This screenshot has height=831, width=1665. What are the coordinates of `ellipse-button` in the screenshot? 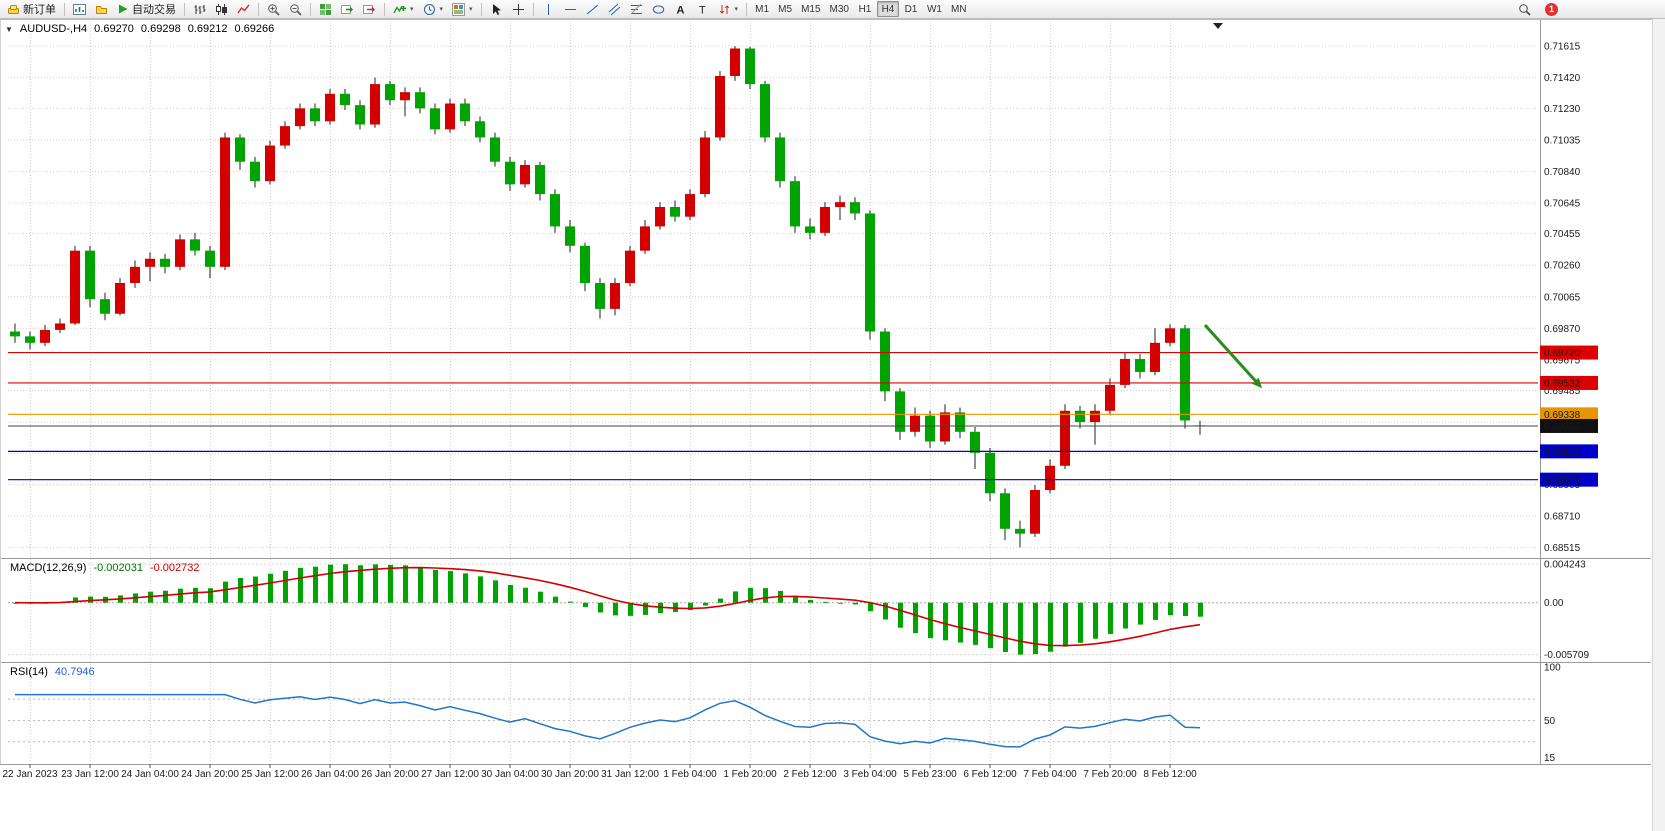 It's located at (658, 9).